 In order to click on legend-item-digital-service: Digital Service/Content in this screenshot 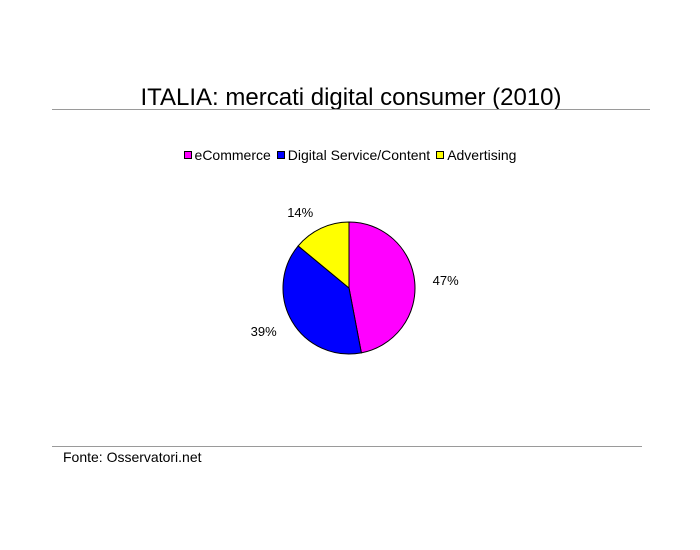, I will do `click(353, 155)`.